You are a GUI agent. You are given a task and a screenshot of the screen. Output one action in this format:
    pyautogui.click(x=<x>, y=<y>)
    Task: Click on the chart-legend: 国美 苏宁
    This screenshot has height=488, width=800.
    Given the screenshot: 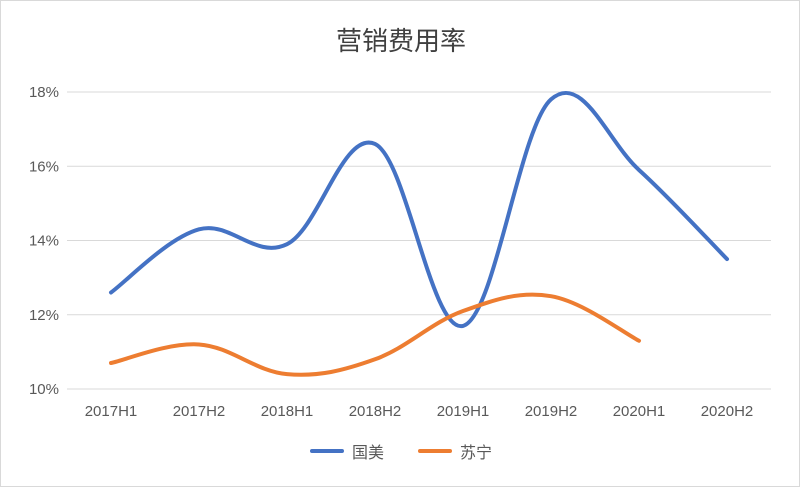 What is the action you would take?
    pyautogui.click(x=400, y=451)
    